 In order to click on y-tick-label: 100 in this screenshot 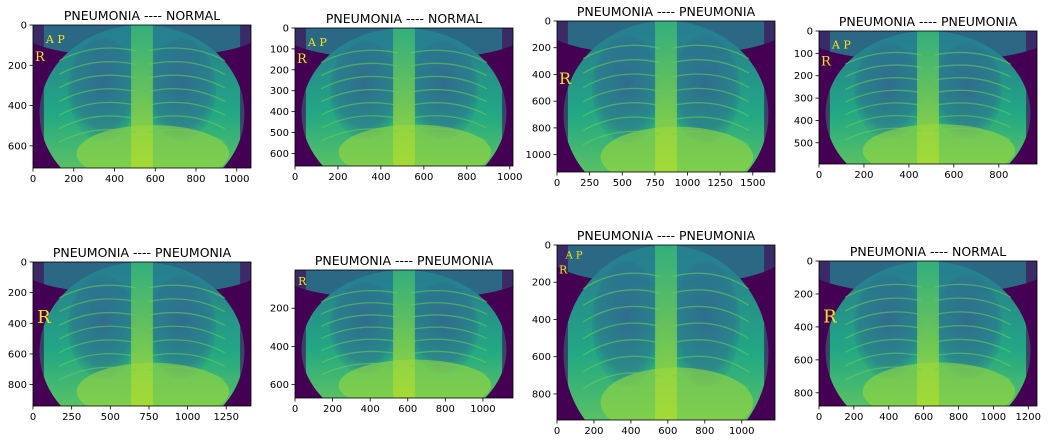, I will do `click(803, 54)`.